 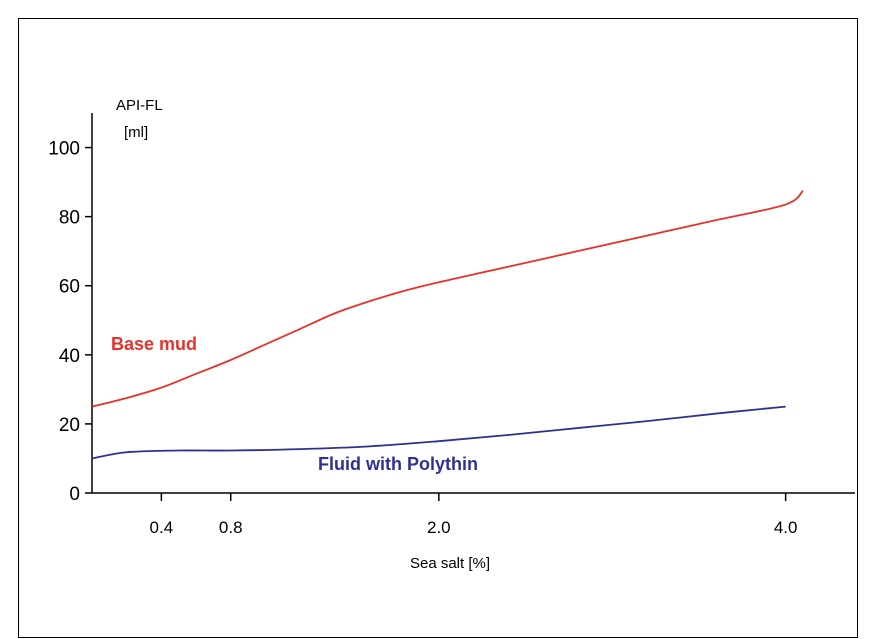 What do you see at coordinates (231, 527) in the screenshot?
I see `x-tick-label: 0.8` at bounding box center [231, 527].